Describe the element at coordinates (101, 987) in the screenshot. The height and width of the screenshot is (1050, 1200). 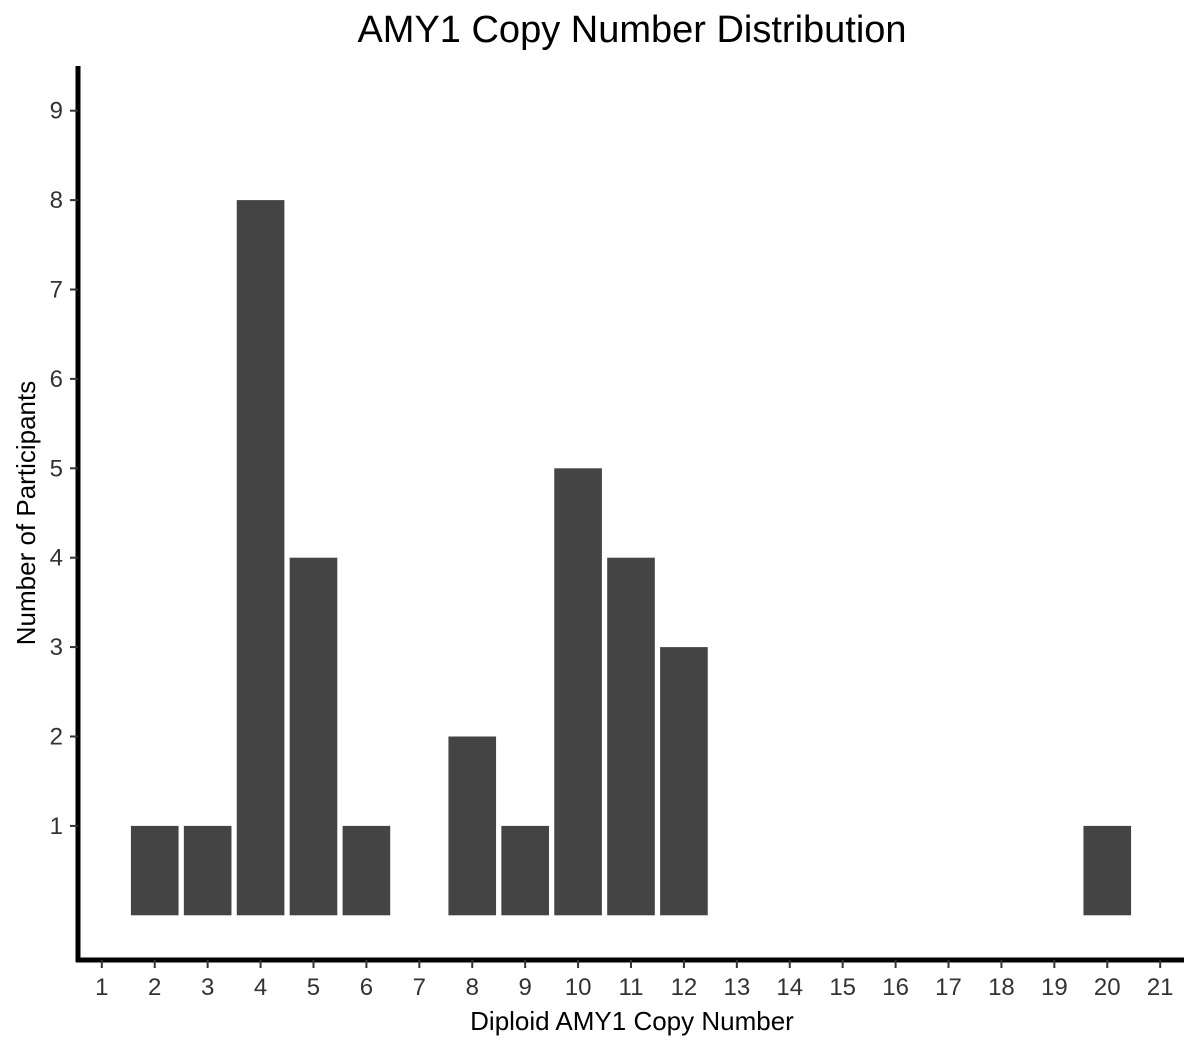
I see `x-tick-label: 1` at that location.